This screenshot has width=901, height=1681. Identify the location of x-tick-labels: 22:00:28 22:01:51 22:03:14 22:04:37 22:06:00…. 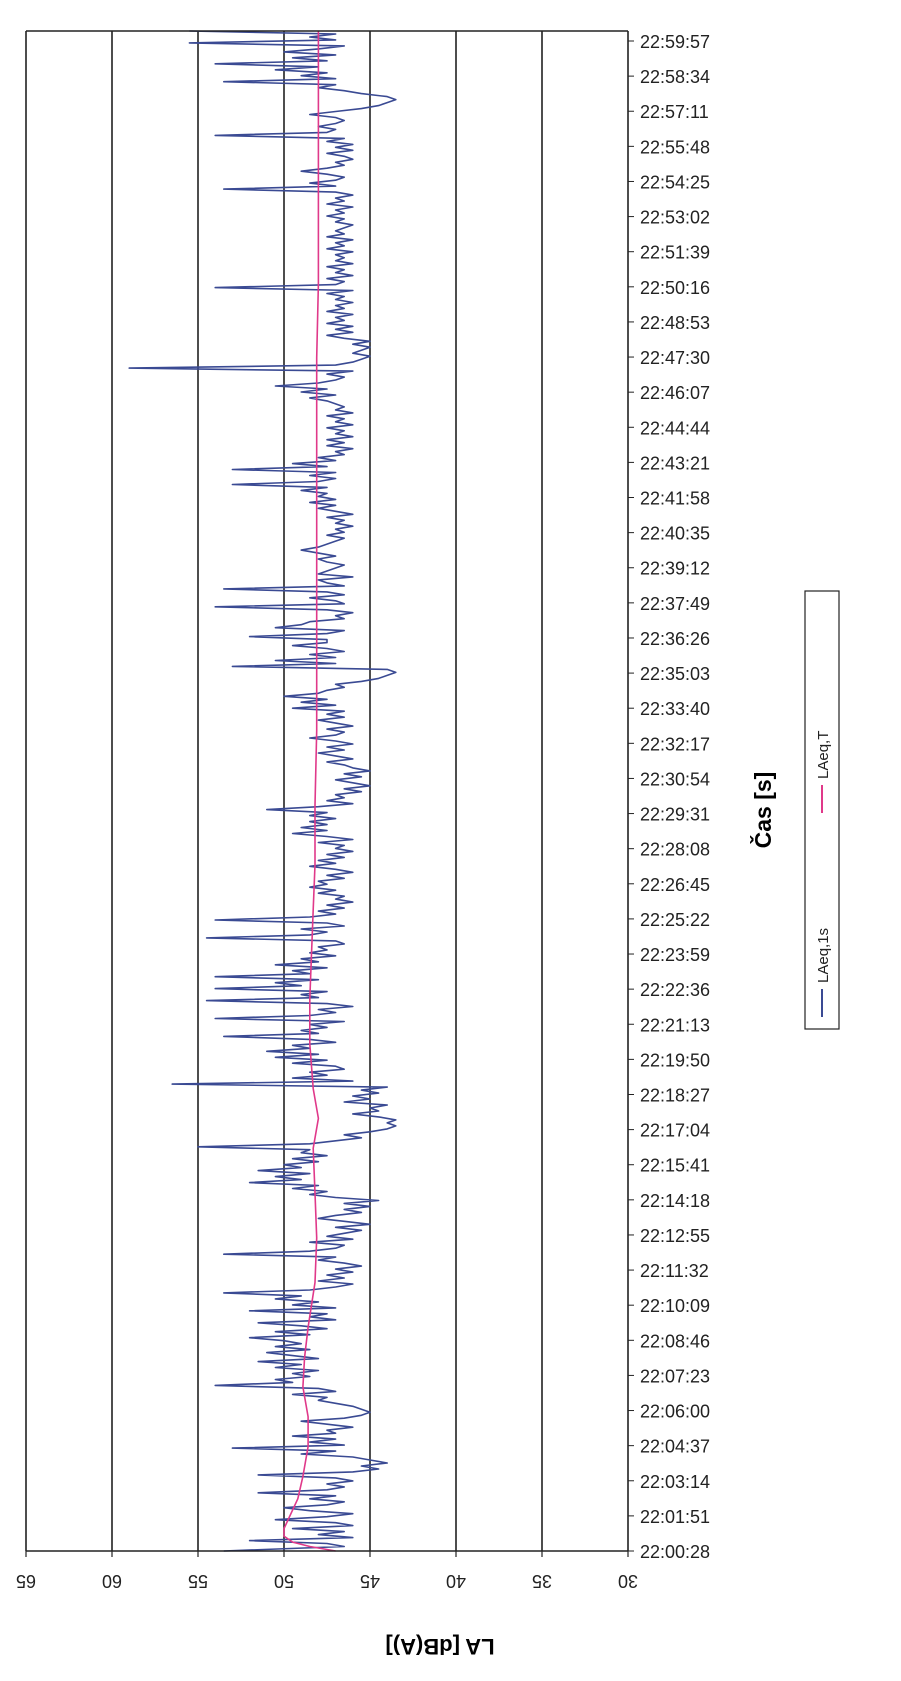
(669, 797).